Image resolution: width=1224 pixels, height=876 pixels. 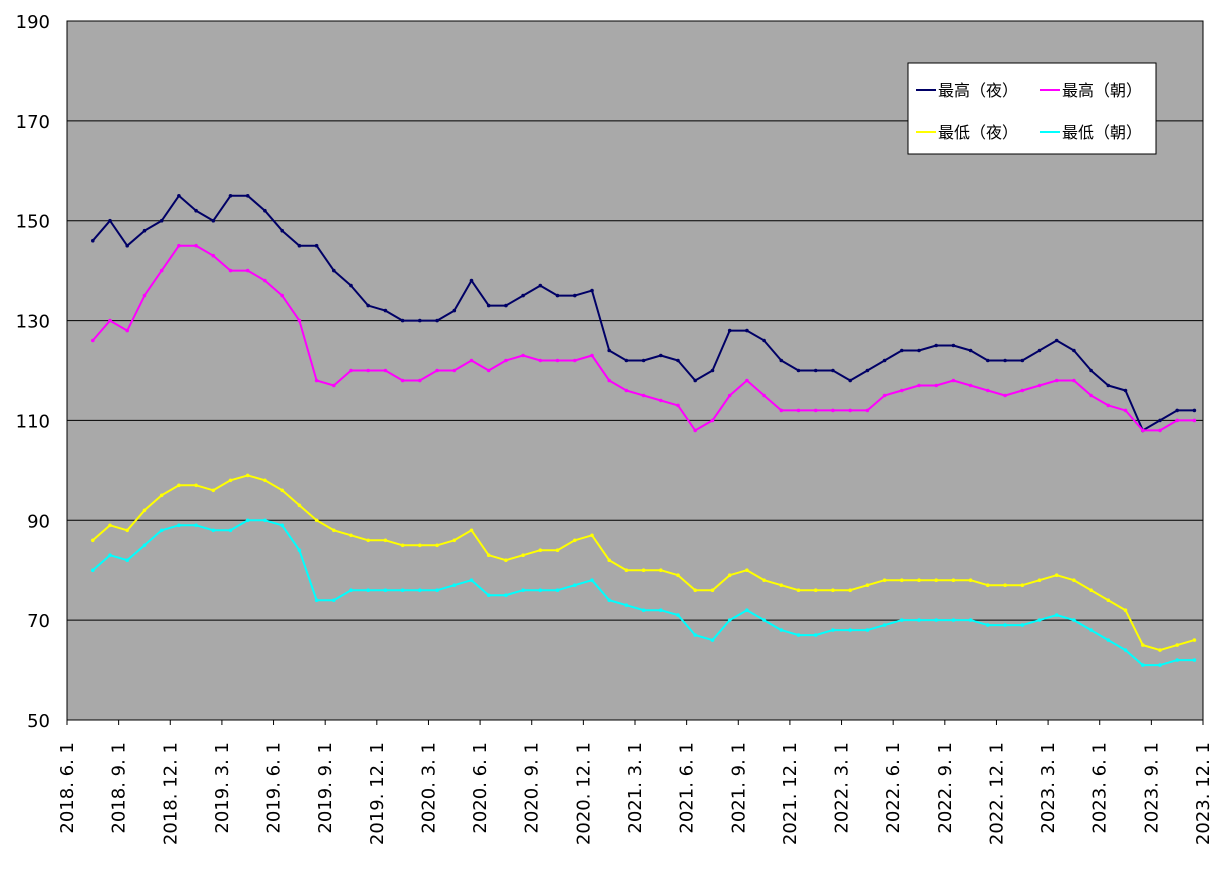 I want to click on x-tick-label: 2019. 3. 1, so click(x=222, y=788).